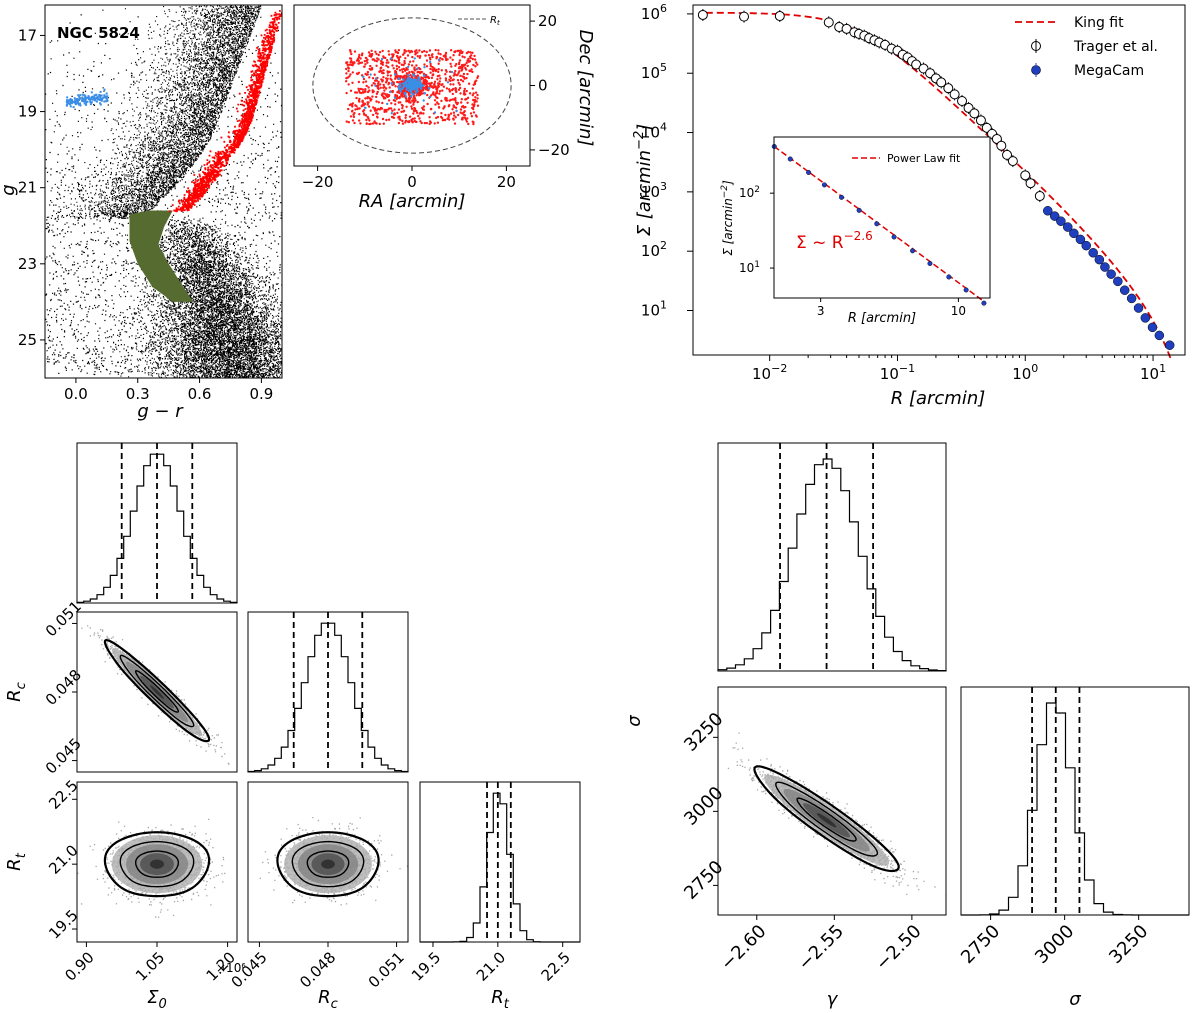 The image size is (1200, 1013). What do you see at coordinates (654, 249) in the screenshot?
I see `profile-ytick-label: 10²` at bounding box center [654, 249].